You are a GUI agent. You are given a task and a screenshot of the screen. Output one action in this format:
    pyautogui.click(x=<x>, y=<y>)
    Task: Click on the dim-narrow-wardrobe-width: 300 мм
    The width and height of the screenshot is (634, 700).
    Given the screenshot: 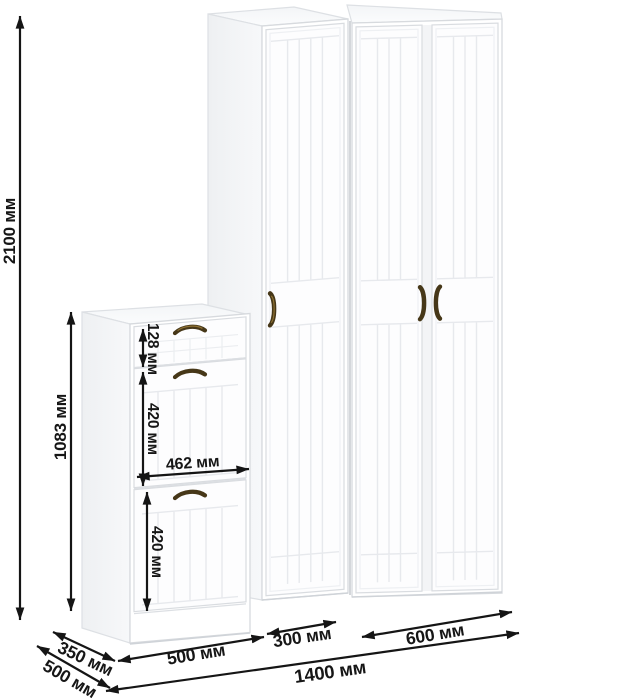 What is the action you would take?
    pyautogui.click(x=301, y=635)
    